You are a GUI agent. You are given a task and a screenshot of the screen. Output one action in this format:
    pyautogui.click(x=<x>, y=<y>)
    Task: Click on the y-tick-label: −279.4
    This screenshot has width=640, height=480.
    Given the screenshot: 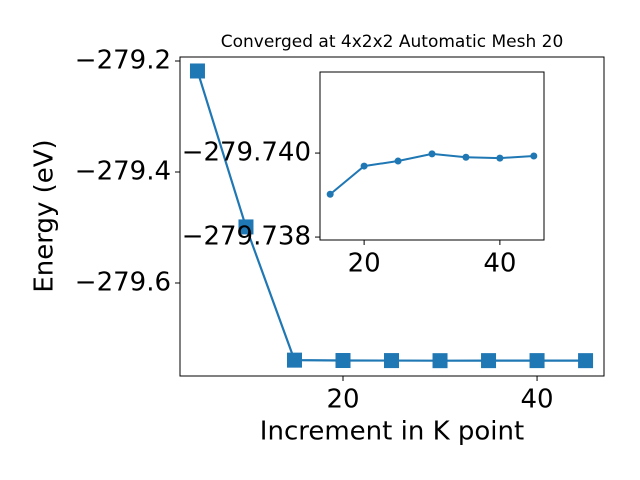 What is the action you would take?
    pyautogui.click(x=123, y=171)
    